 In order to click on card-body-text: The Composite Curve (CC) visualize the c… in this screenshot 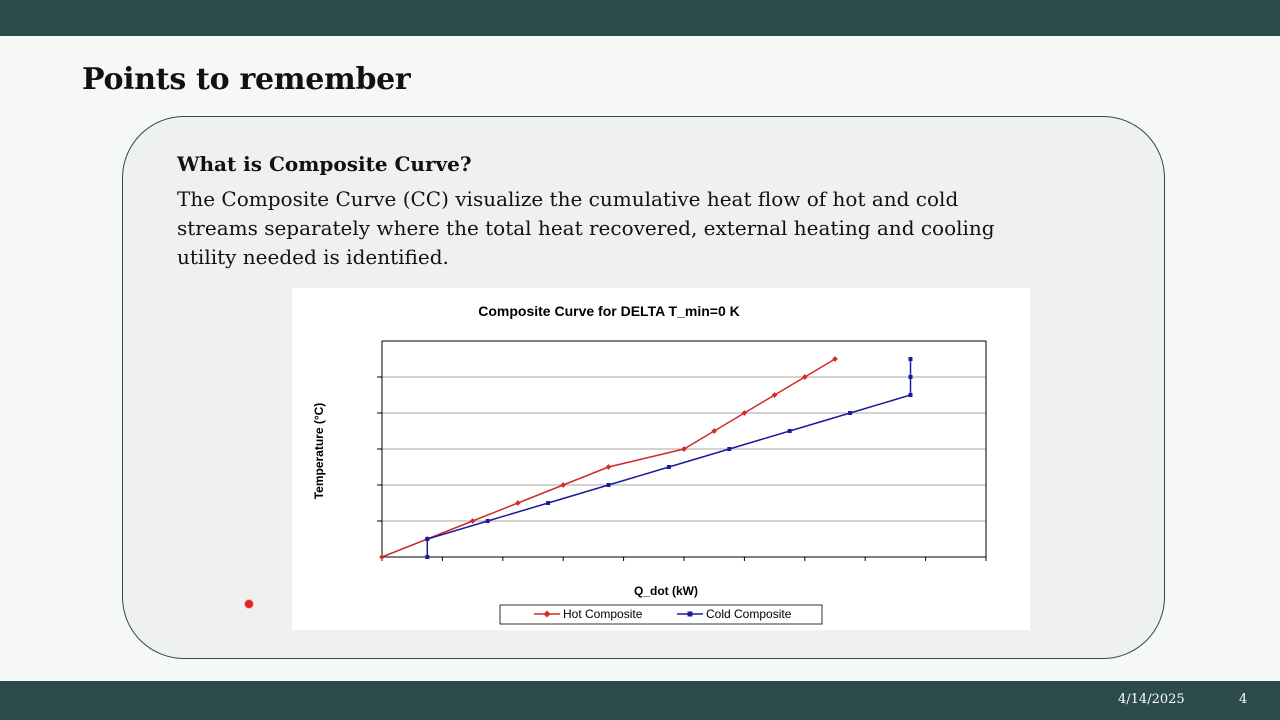, I will do `click(586, 228)`.